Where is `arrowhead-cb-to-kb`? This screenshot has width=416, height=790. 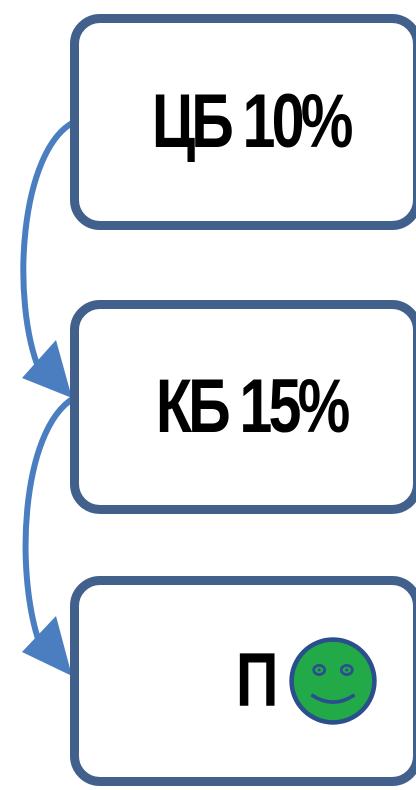
arrowhead-cb-to-kb is located at coordinates (47, 369).